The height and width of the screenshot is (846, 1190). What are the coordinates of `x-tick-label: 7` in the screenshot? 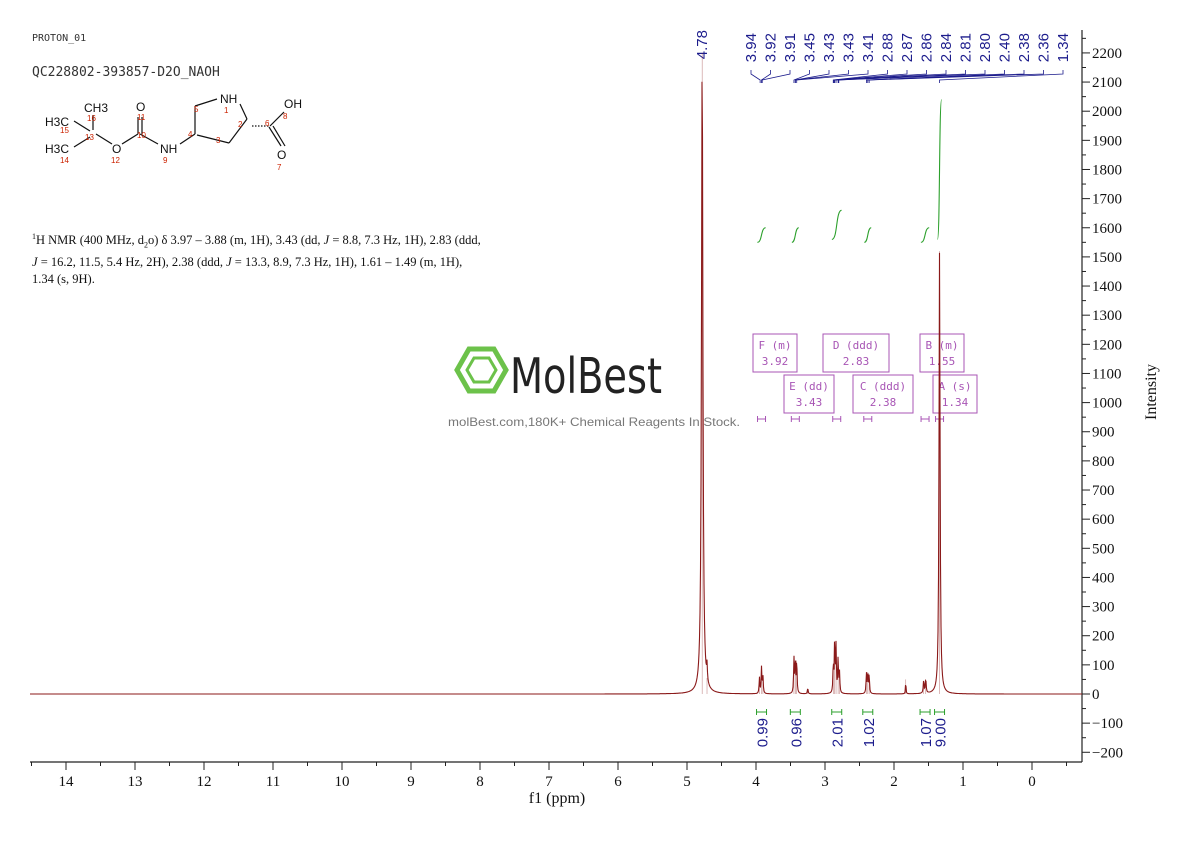 It's located at (549, 782).